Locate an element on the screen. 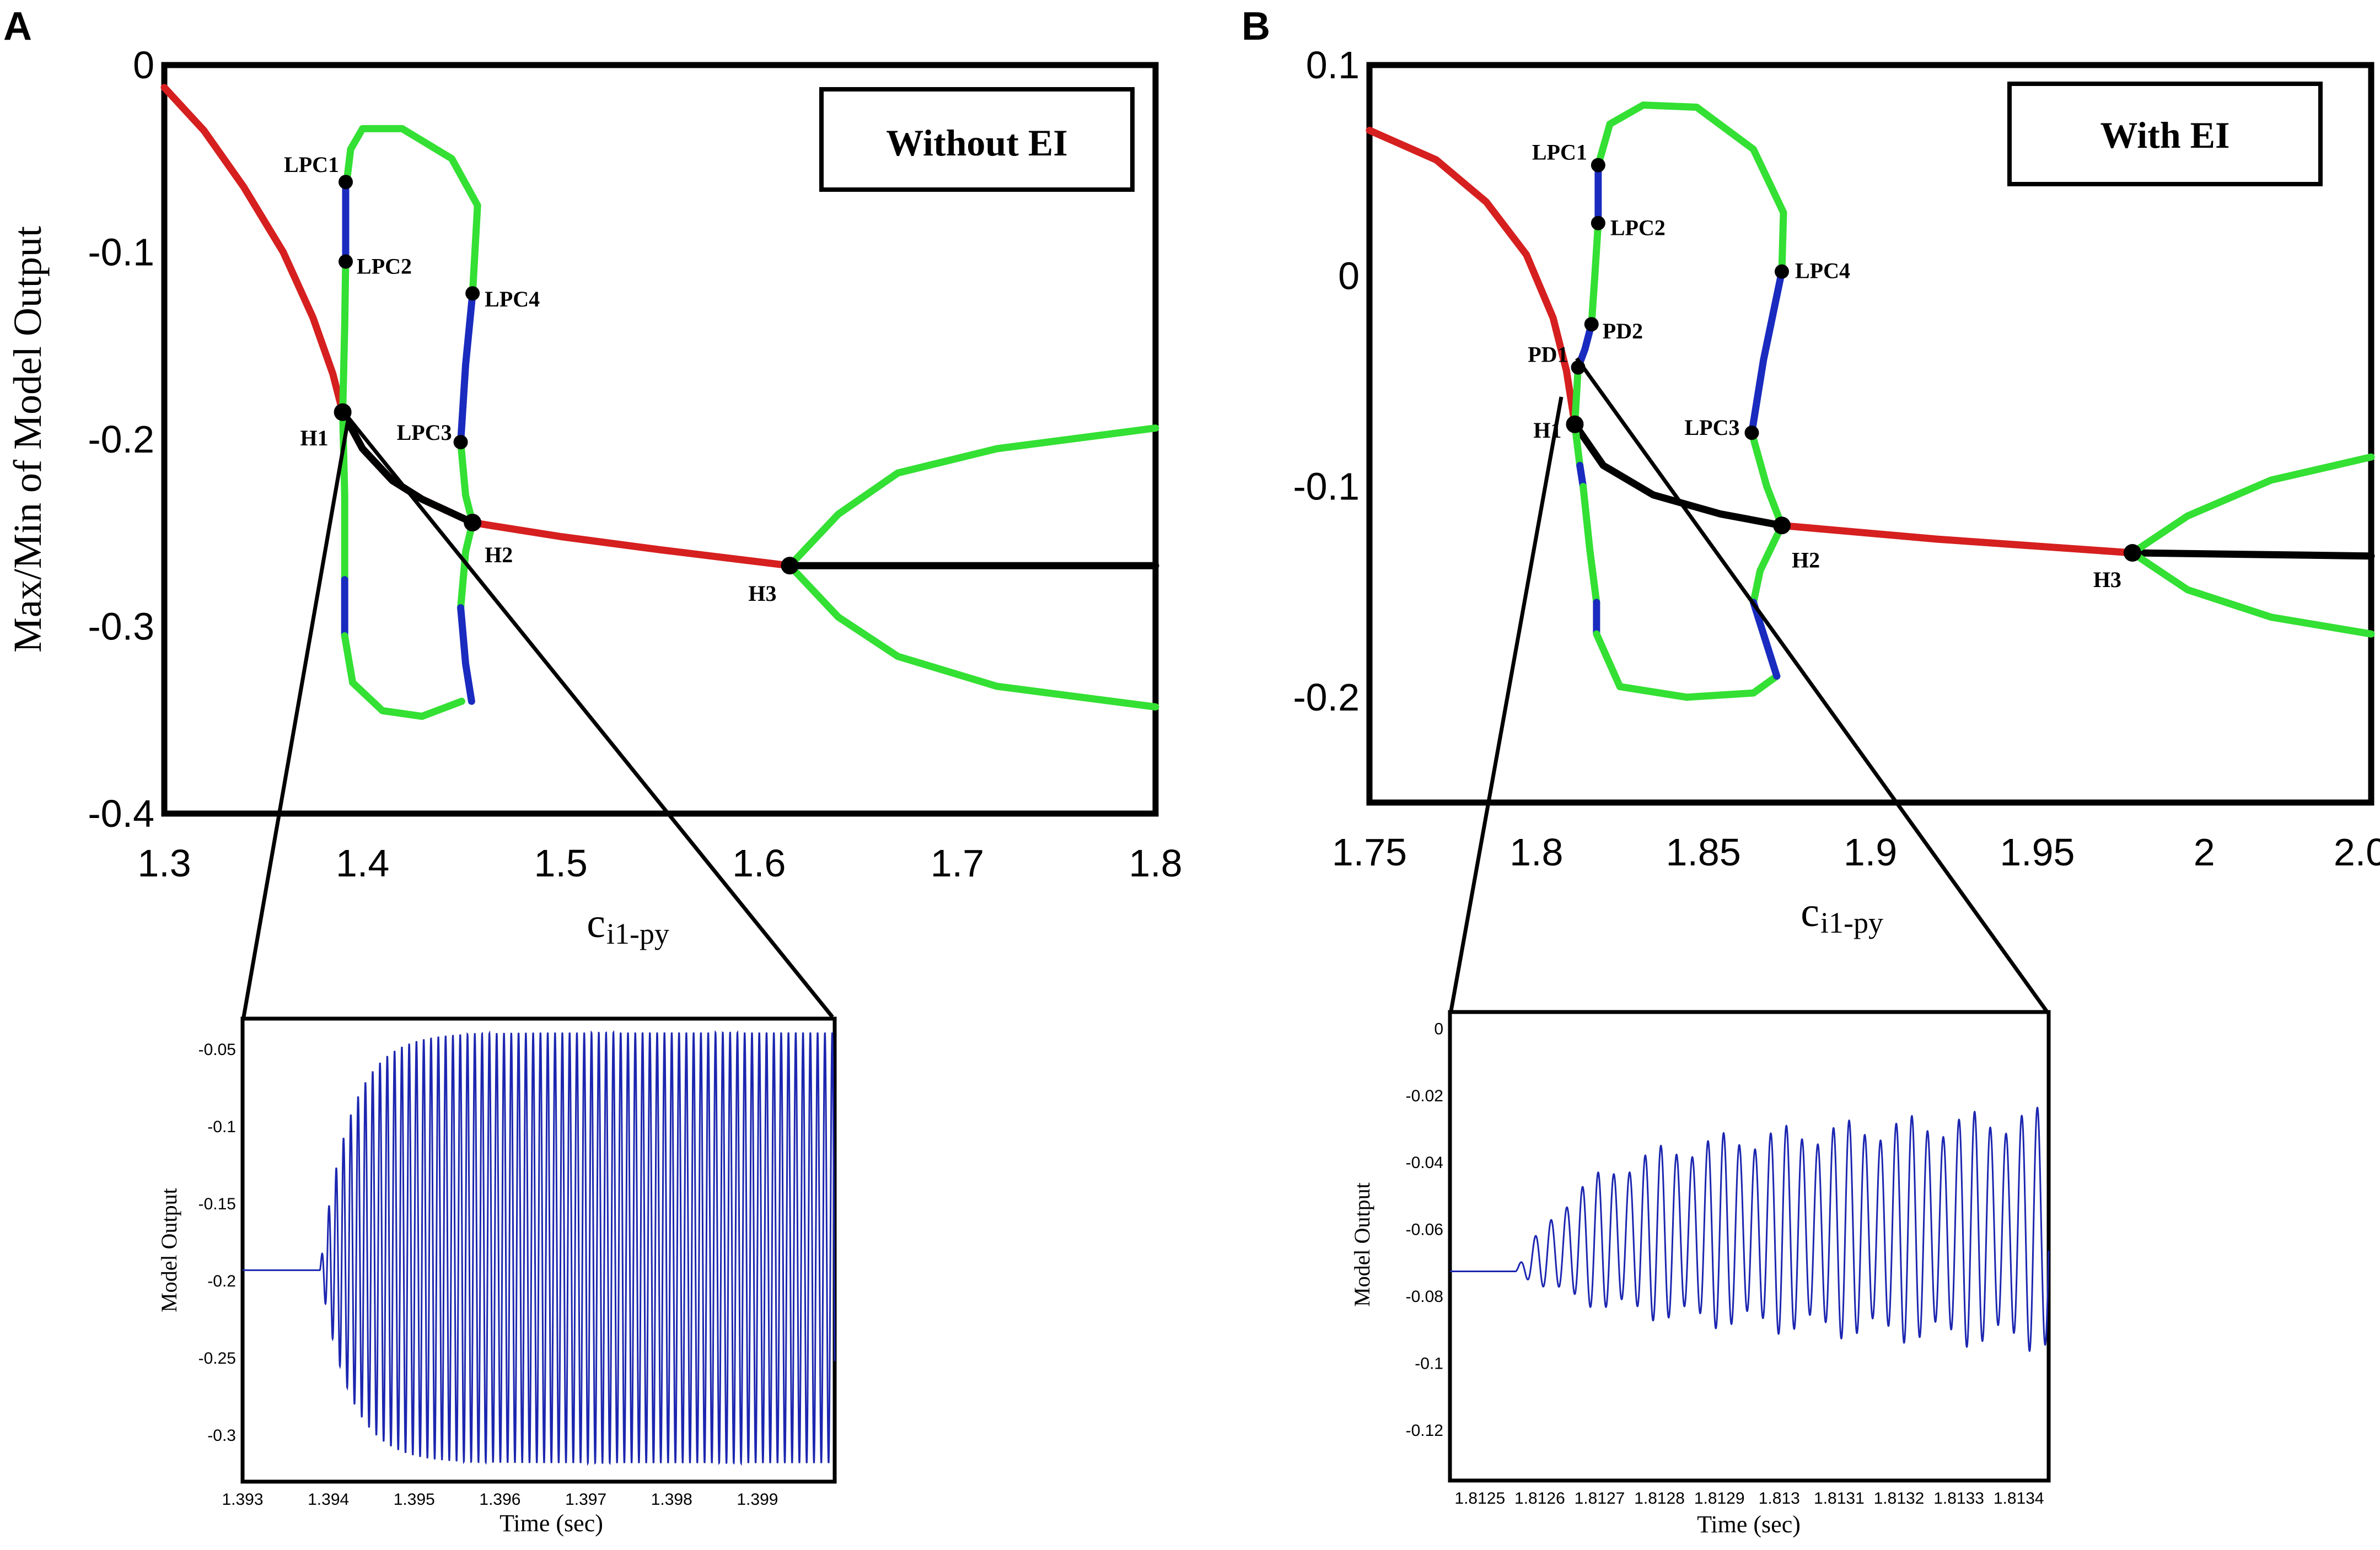  x-tick-label: 1.75 is located at coordinates (1370, 852).